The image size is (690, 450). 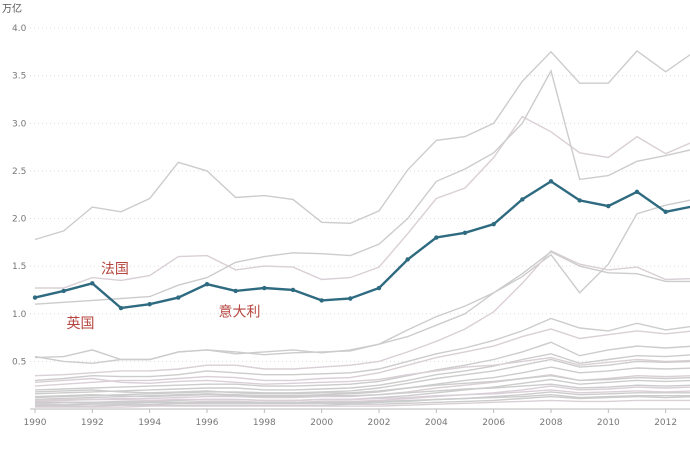 I want to click on y-tick-label: 0.5, so click(x=19, y=362).